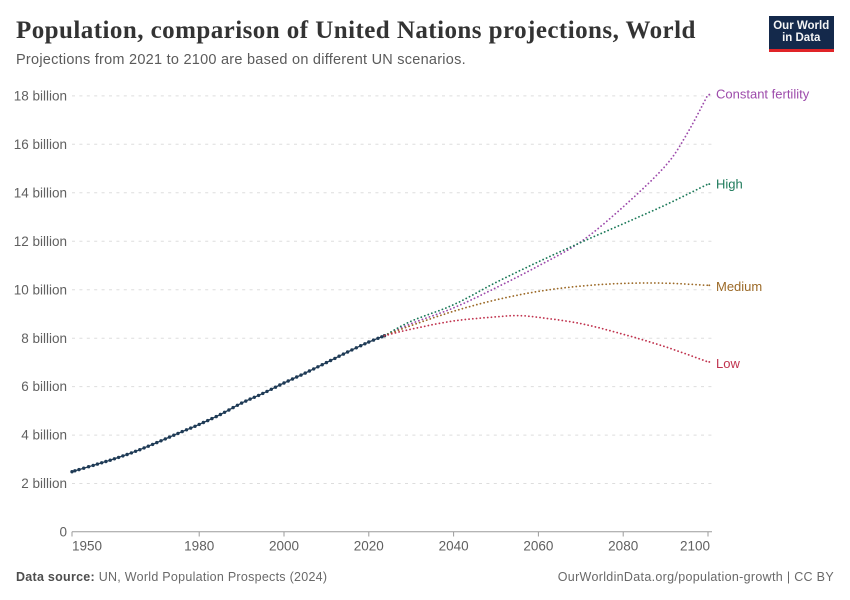 Image resolution: width=850 pixels, height=600 pixels. What do you see at coordinates (623, 546) in the screenshot?
I see `svg-text: 2080` at bounding box center [623, 546].